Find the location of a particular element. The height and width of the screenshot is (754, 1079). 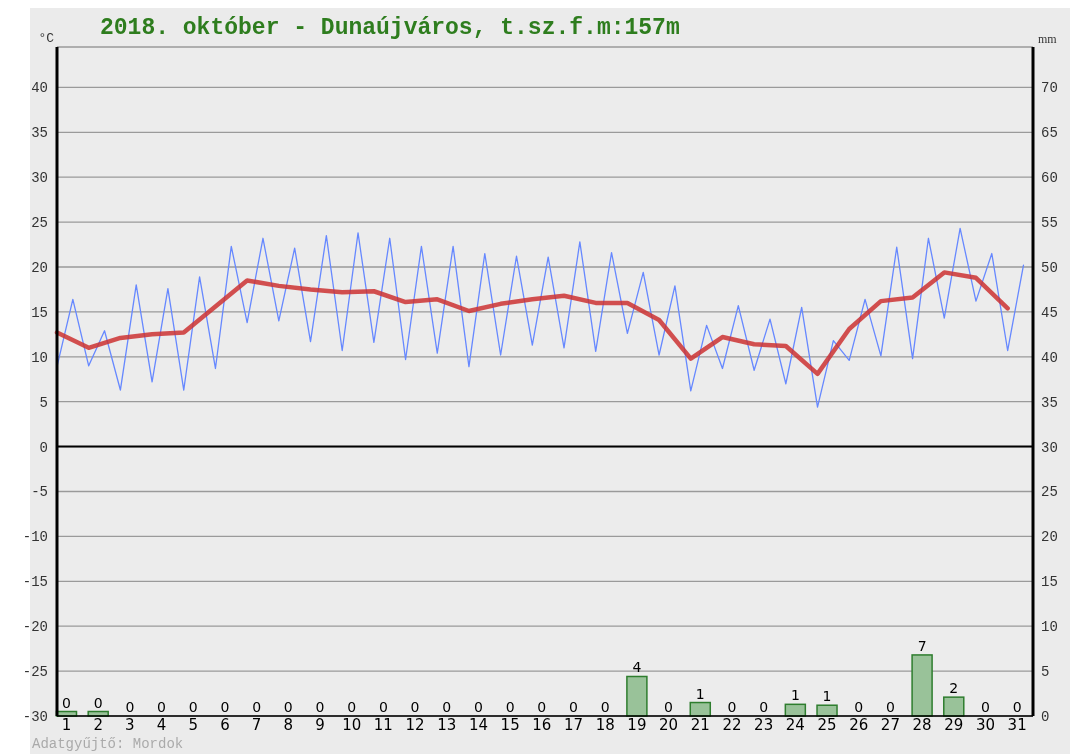

x-tick-label: 25 is located at coordinates (827, 725).